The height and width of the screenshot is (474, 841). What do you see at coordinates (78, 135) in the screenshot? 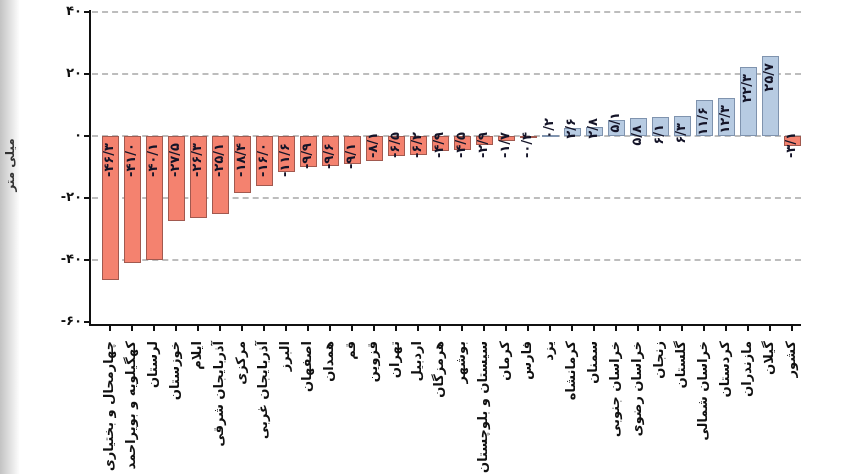
I see `y-axis-tick-label: ۰` at bounding box center [78, 135].